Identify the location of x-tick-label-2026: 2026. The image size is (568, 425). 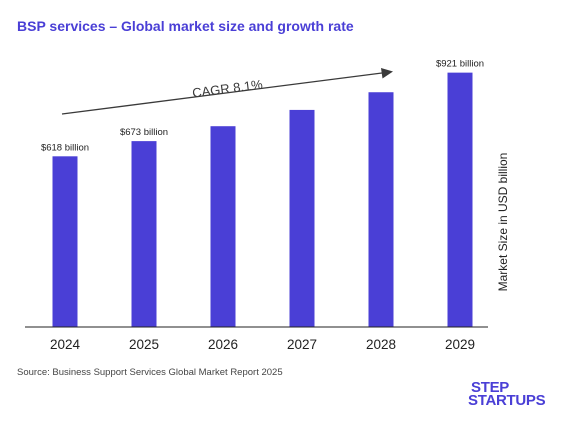
(223, 344).